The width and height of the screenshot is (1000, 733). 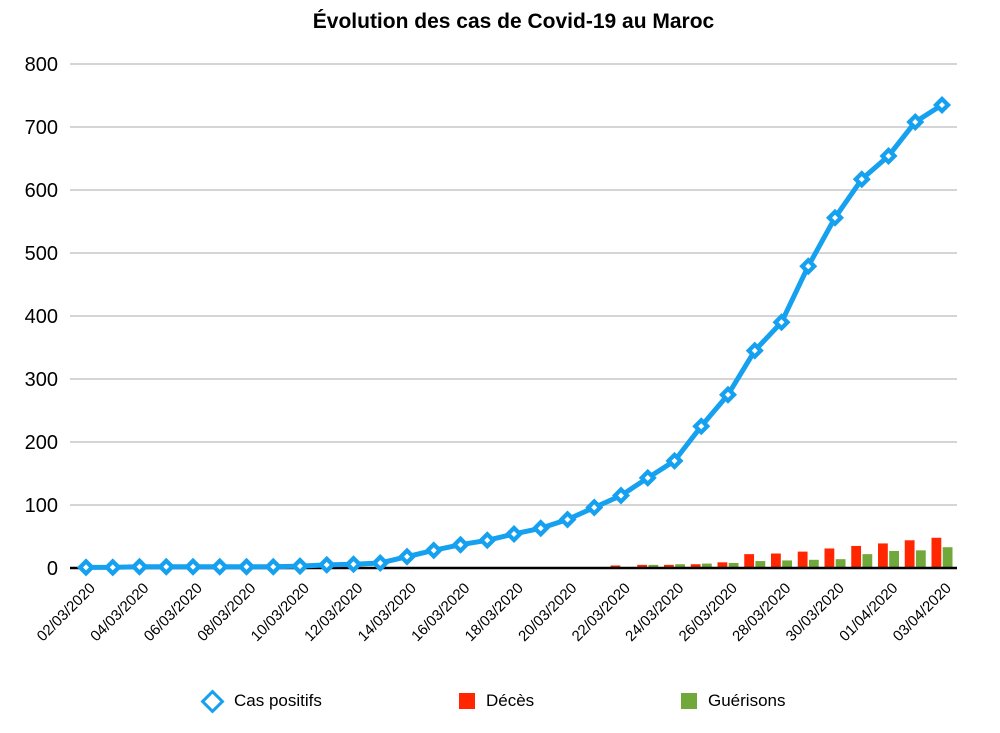 I want to click on legend-item-guerisons: Guérisons, so click(x=733, y=701).